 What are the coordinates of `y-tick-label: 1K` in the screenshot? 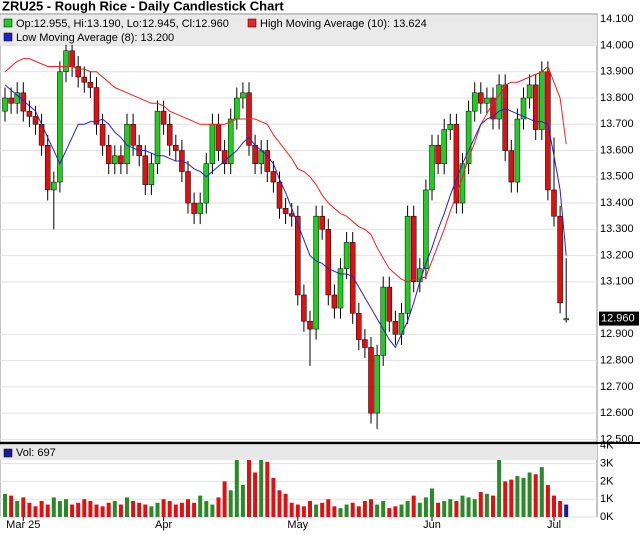 It's located at (607, 499).